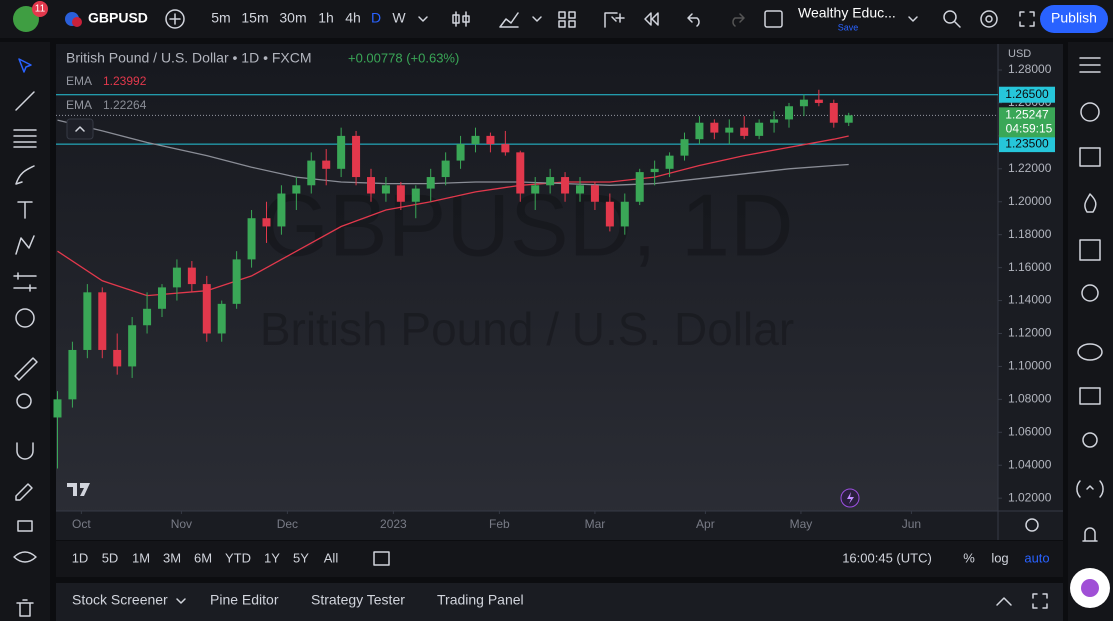 The height and width of the screenshot is (621, 1113). Describe the element at coordinates (1090, 352) in the screenshot. I see `chats` at that location.